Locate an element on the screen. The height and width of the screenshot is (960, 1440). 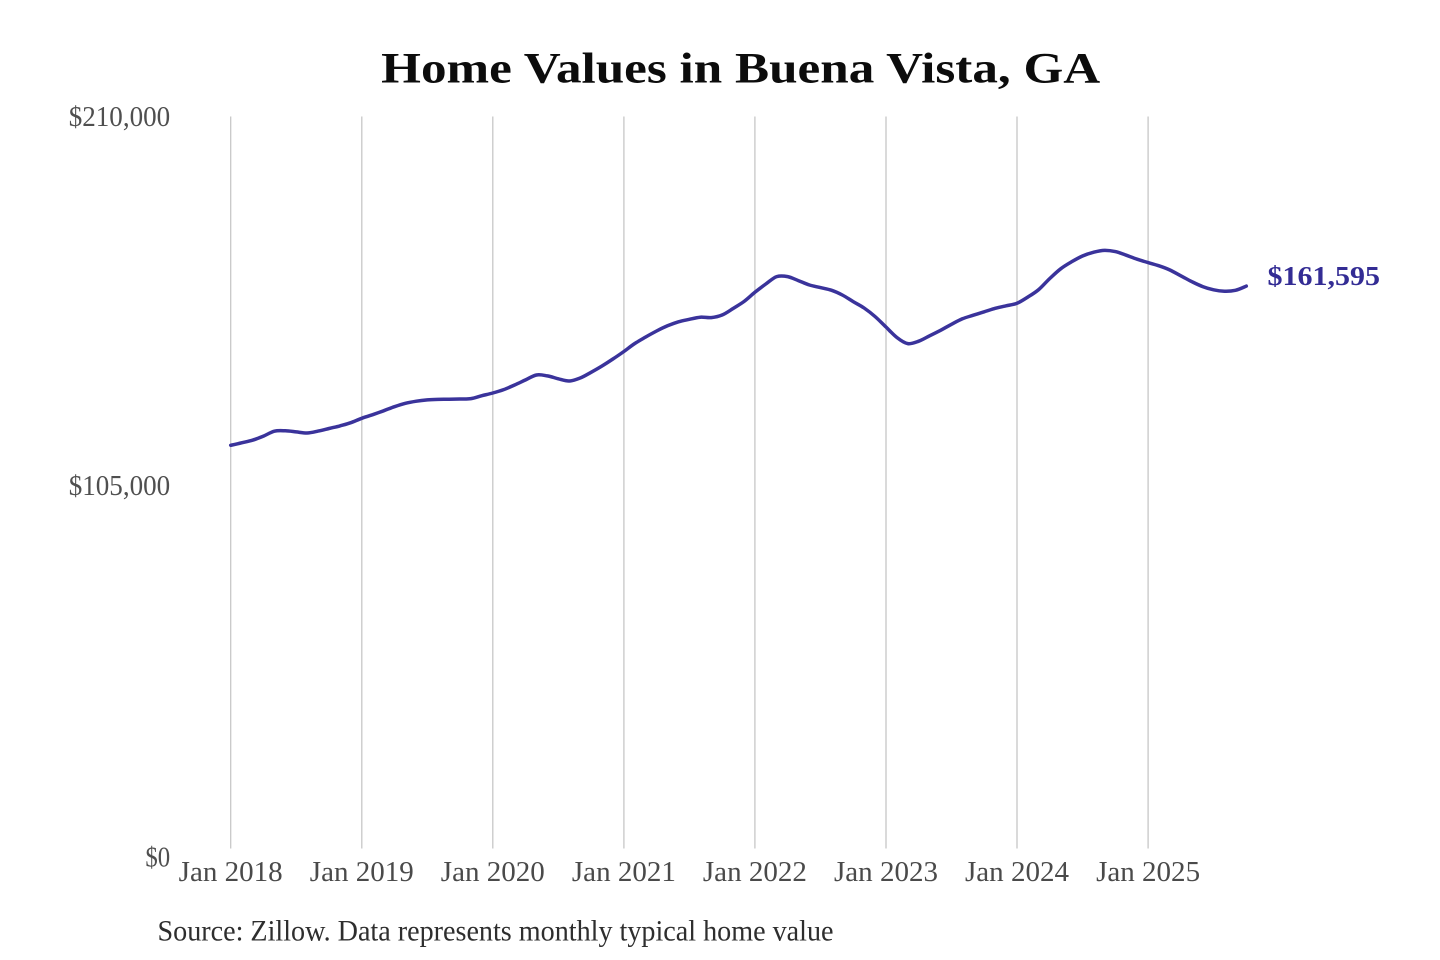
svg-text: Jan 2022 is located at coordinates (755, 872).